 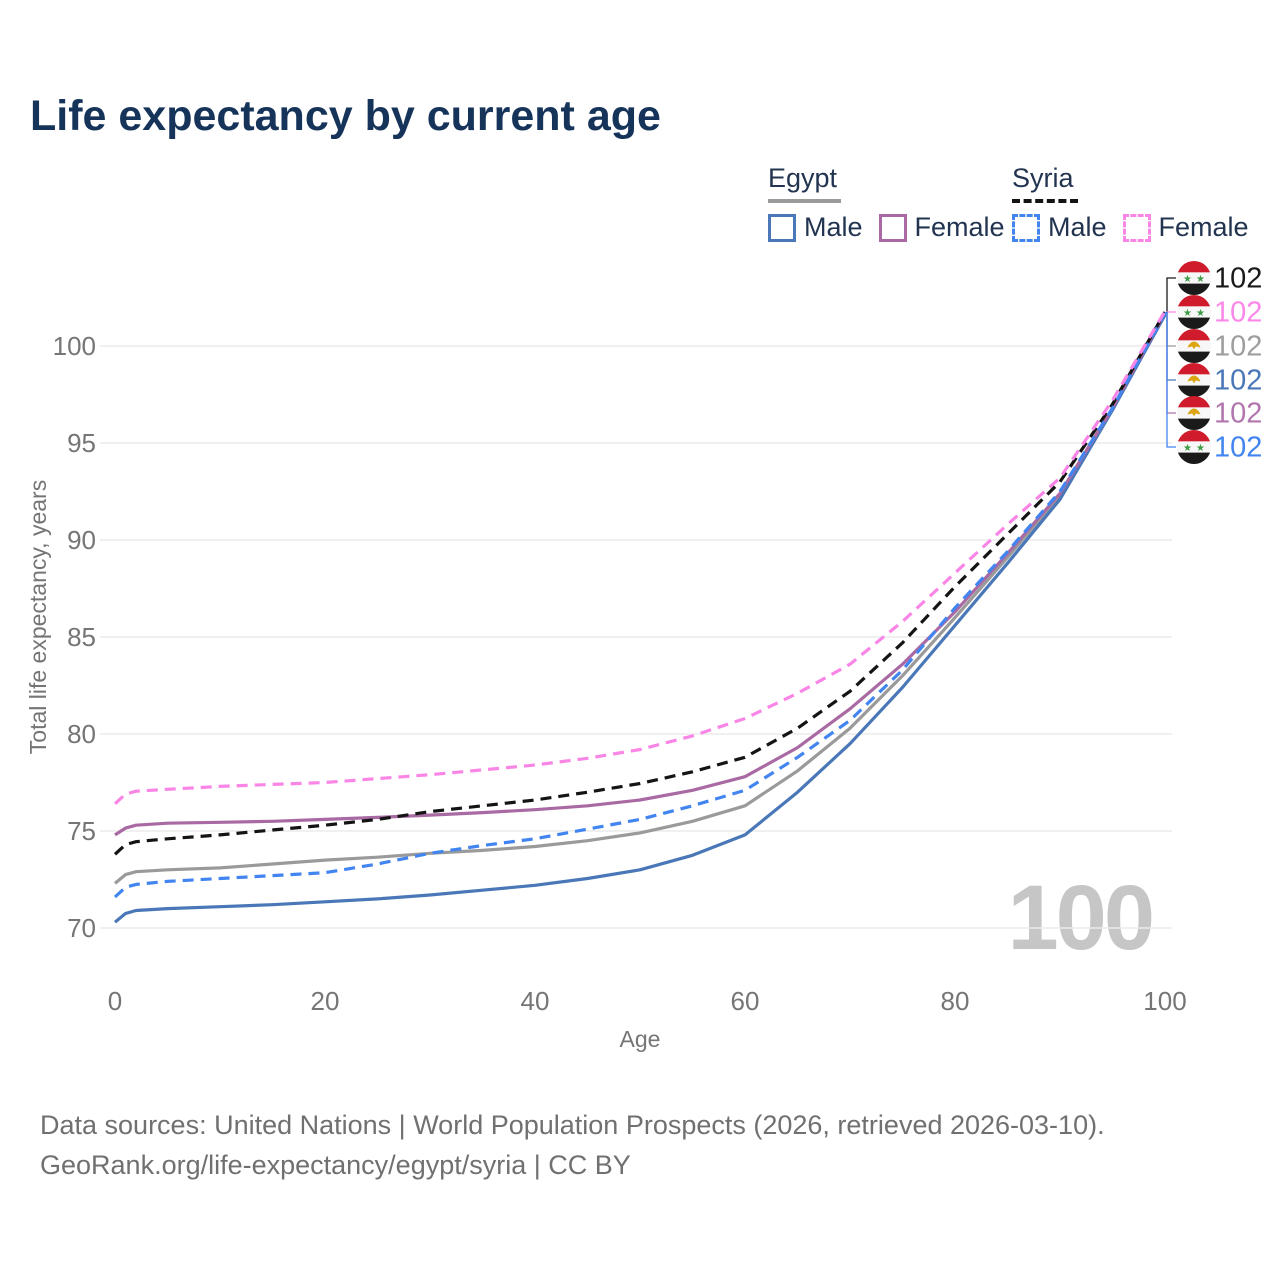 I want to click on x-tick-label: 60, so click(x=745, y=1001).